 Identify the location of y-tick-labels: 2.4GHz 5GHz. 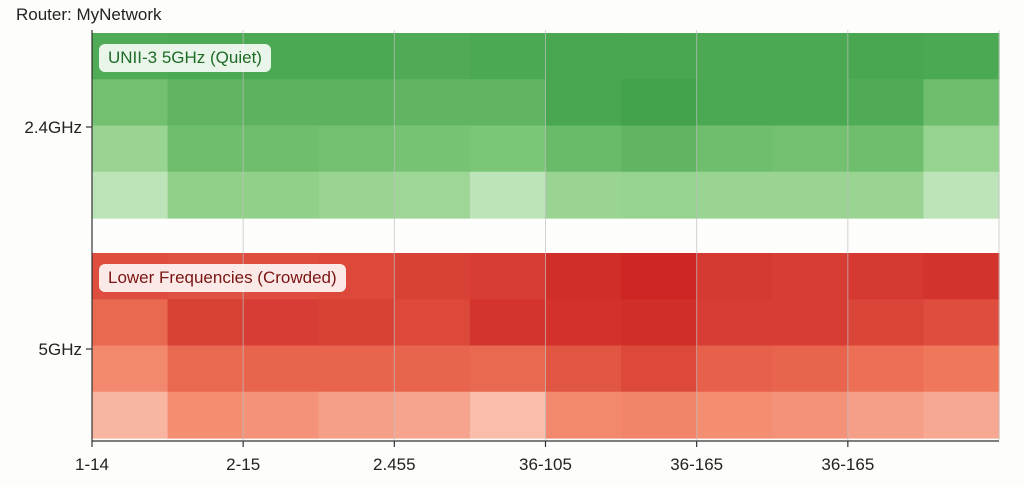
(58, 238).